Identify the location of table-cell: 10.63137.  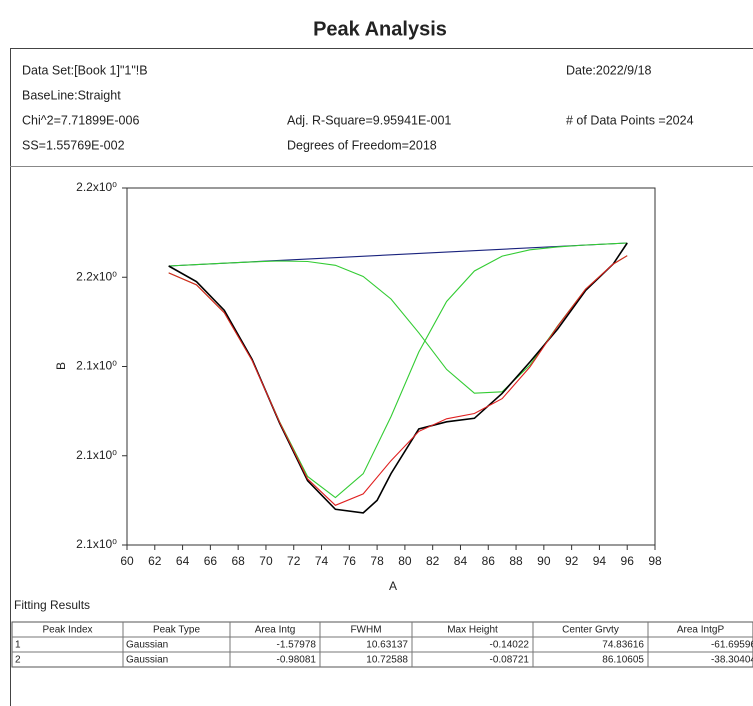
(387, 645).